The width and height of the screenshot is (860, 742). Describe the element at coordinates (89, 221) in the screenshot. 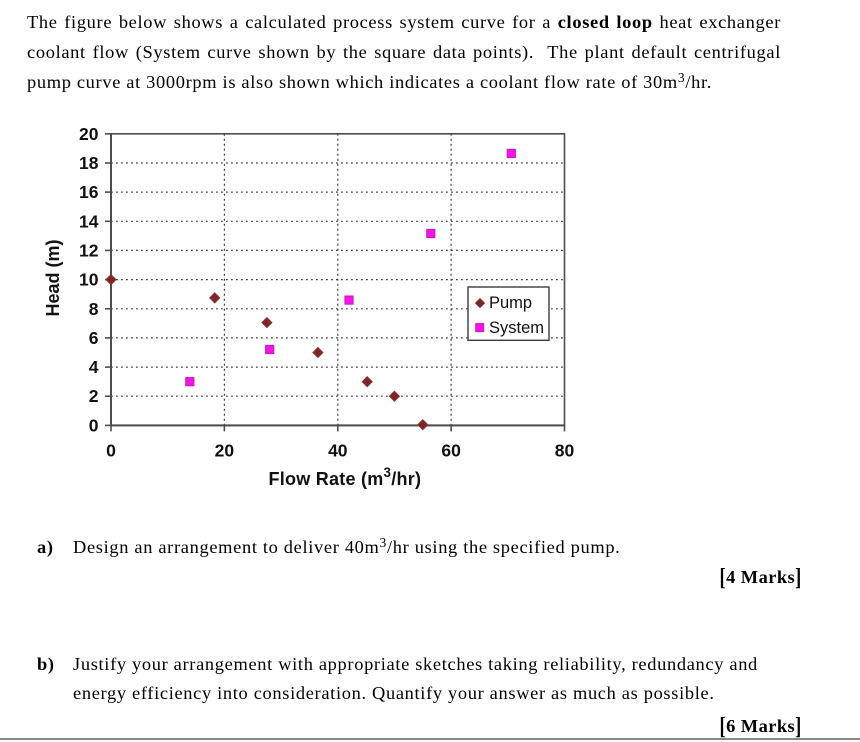

I see `svg-text: 14` at that location.